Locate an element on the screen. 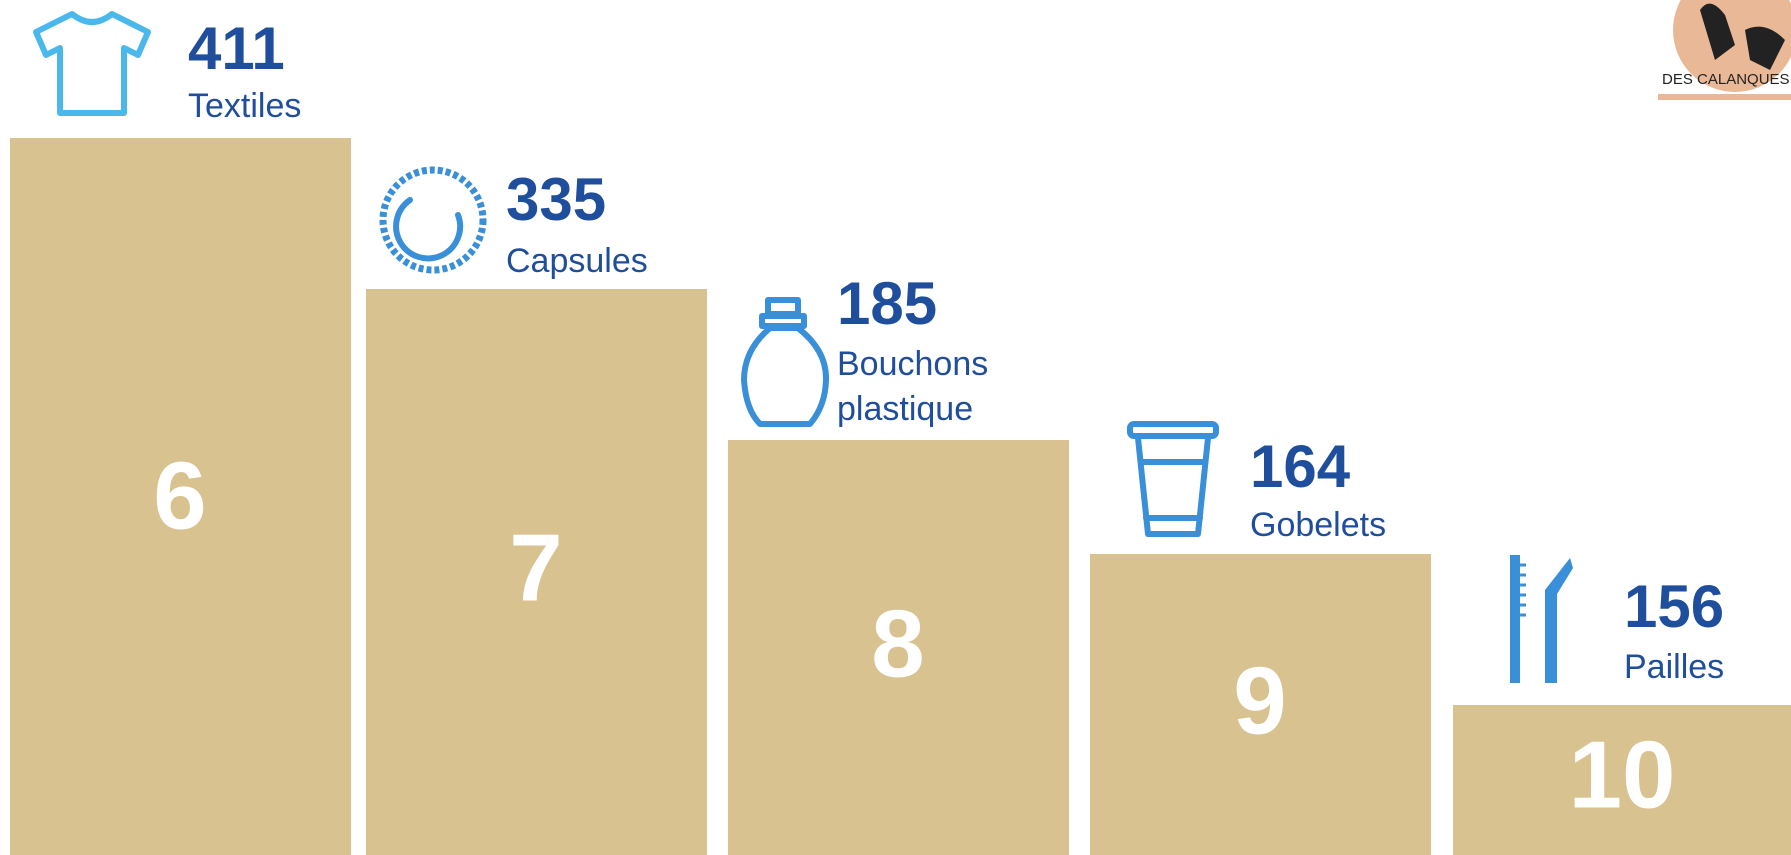 Image resolution: width=1791 pixels, height=855 pixels. rank-number: 9 is located at coordinates (1259, 700).